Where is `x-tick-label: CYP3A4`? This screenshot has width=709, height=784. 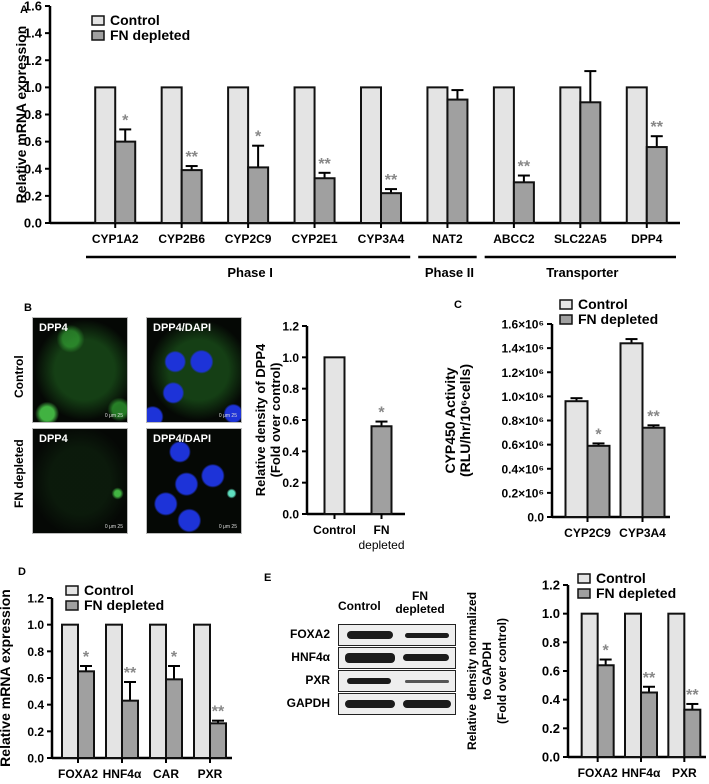
x-tick-label: CYP3A4 is located at coordinates (642, 533).